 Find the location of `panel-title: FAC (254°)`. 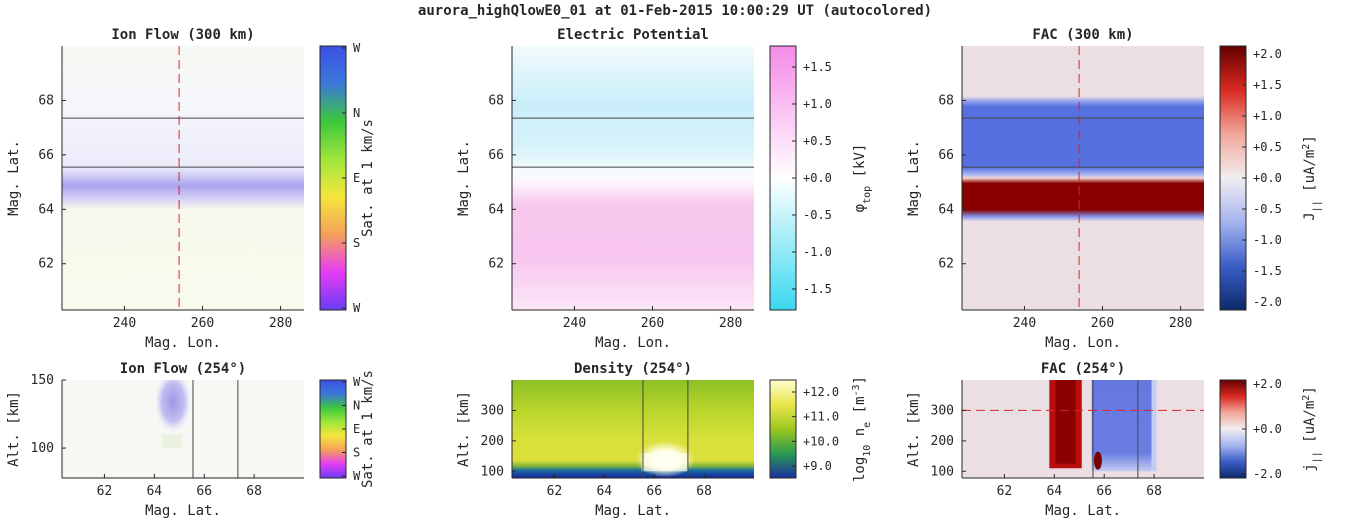

panel-title: FAC (254°) is located at coordinates (1083, 369).